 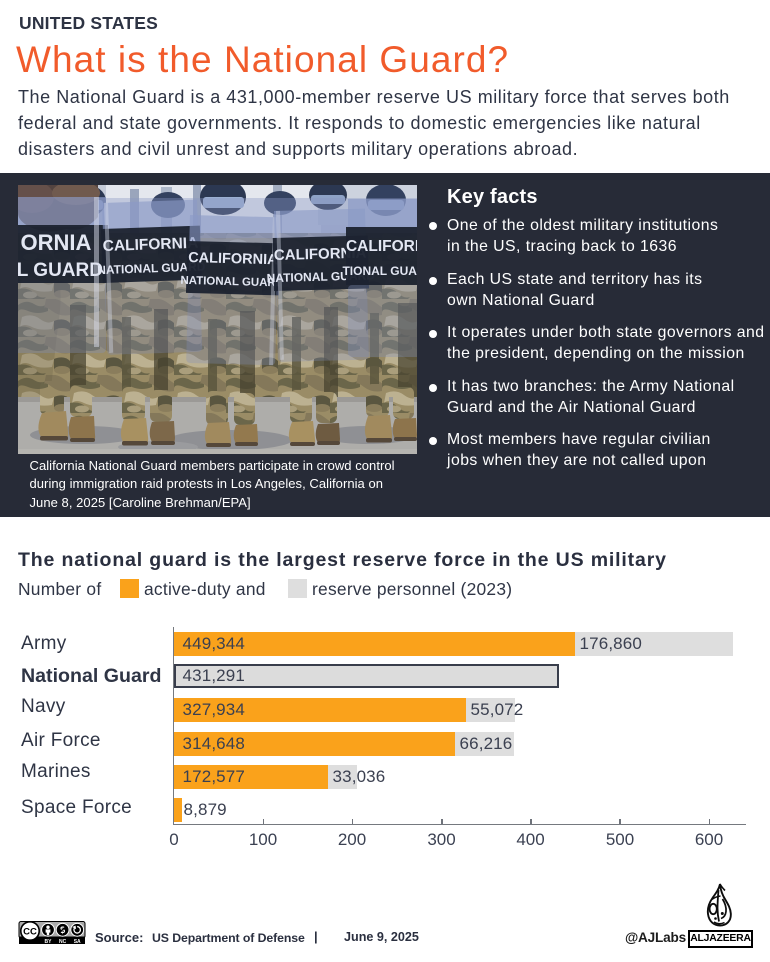 I want to click on svg-text: TIONAL GUAR, so click(x=379, y=271).